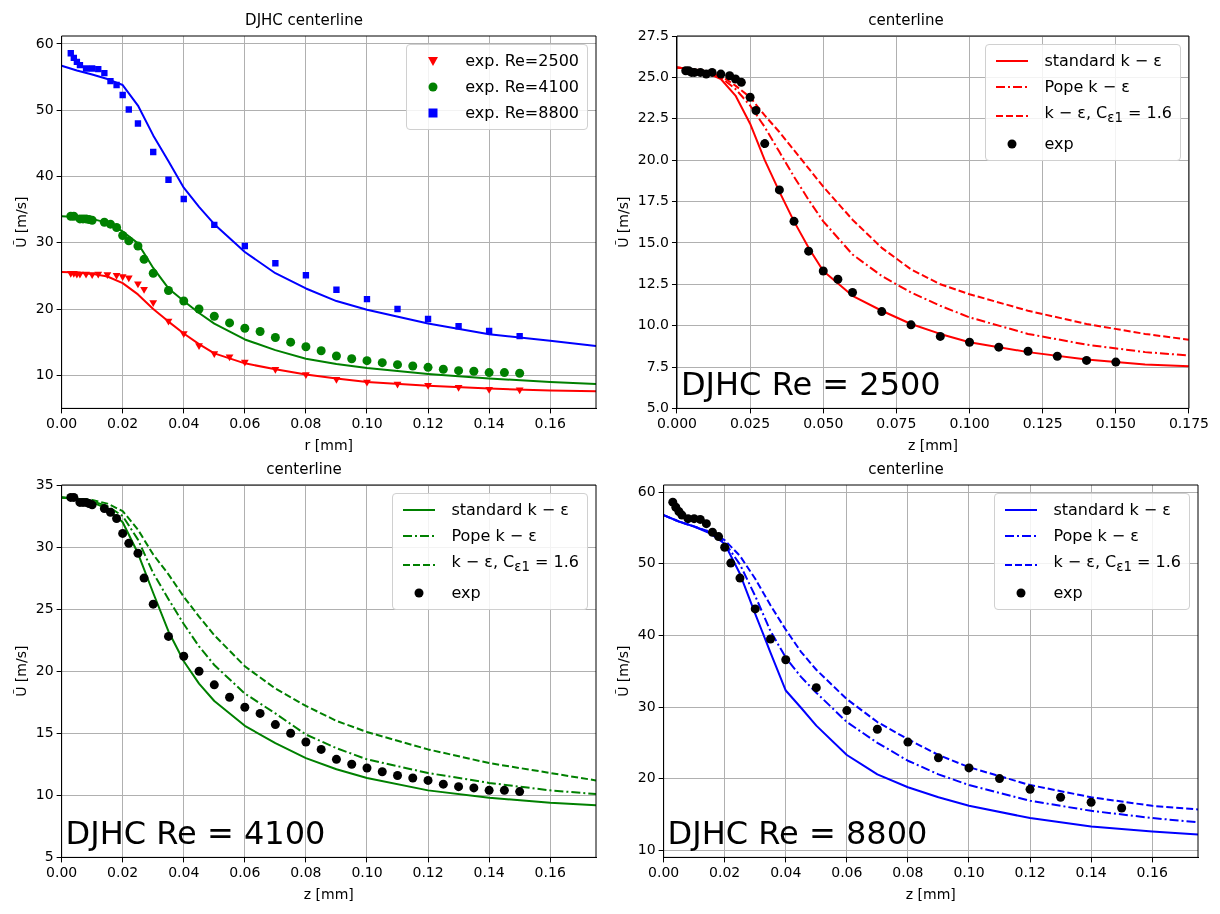 This screenshot has height=914, width=1220. I want to click on x-tick-label: 0.125, so click(1042, 423).